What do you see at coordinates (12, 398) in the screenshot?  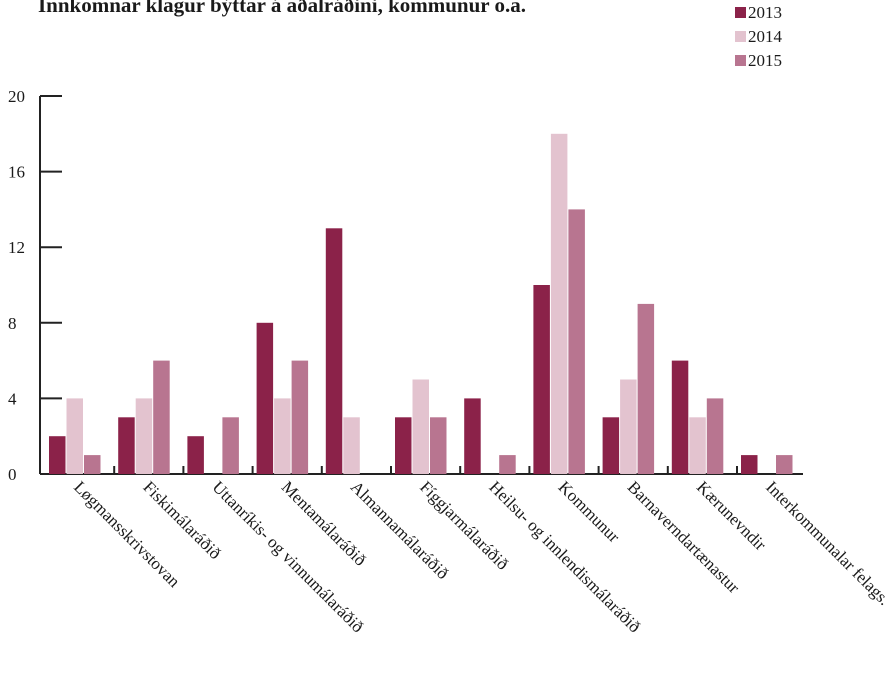 I see `y-tick-label: 4` at bounding box center [12, 398].